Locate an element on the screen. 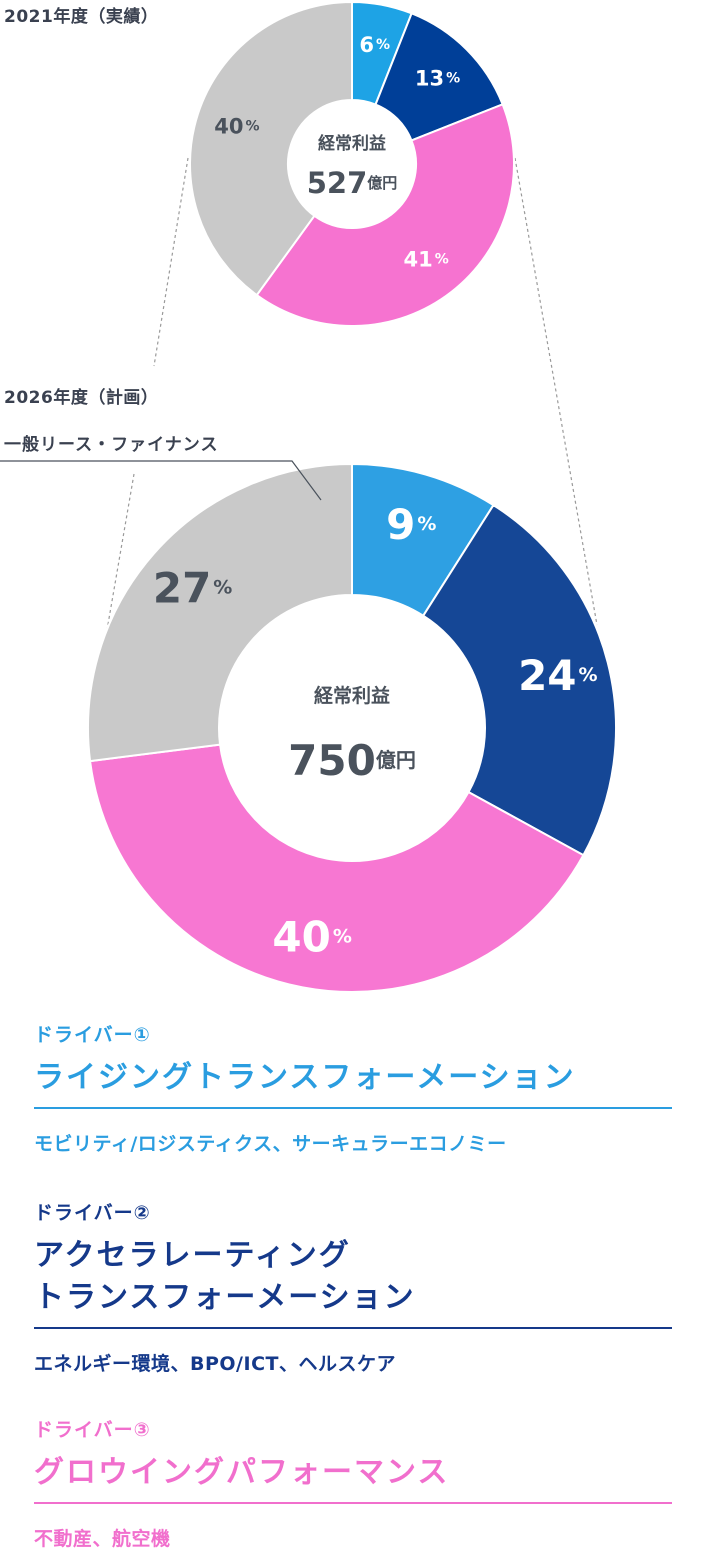 This screenshot has height=1551, width=704. driver-2-subtitle: エネルギー環境、BPO/ICT、ヘルスケア is located at coordinates (215, 1364).